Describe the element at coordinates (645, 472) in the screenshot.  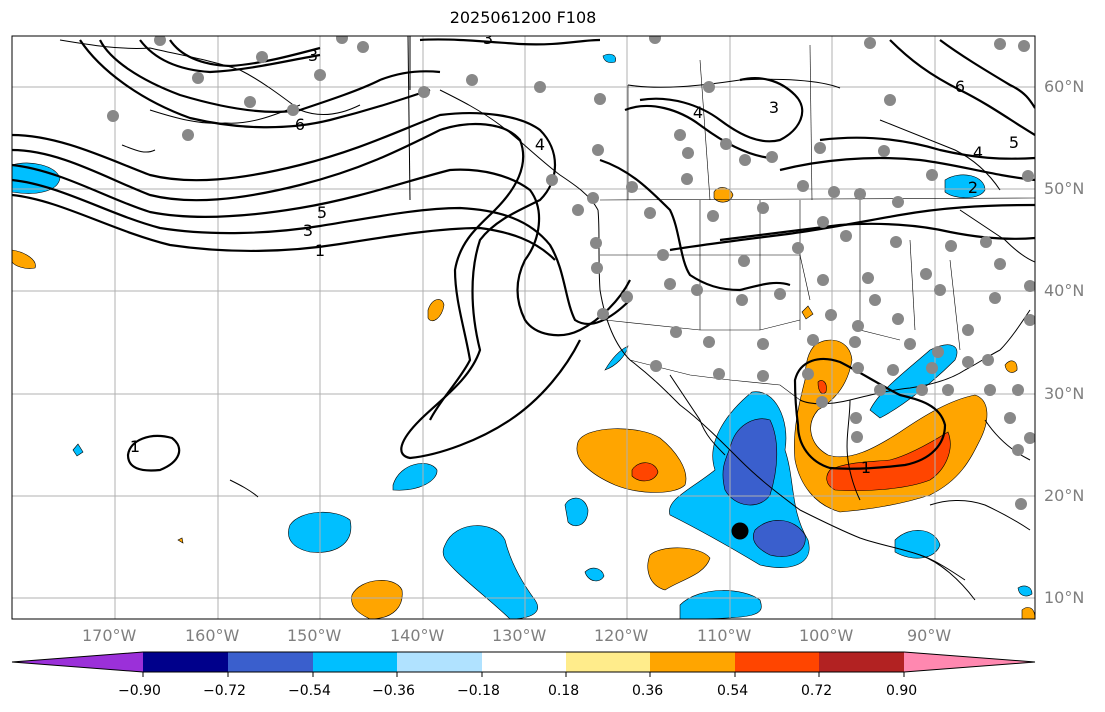
I see `pos-area-pacific-mid-core` at that location.